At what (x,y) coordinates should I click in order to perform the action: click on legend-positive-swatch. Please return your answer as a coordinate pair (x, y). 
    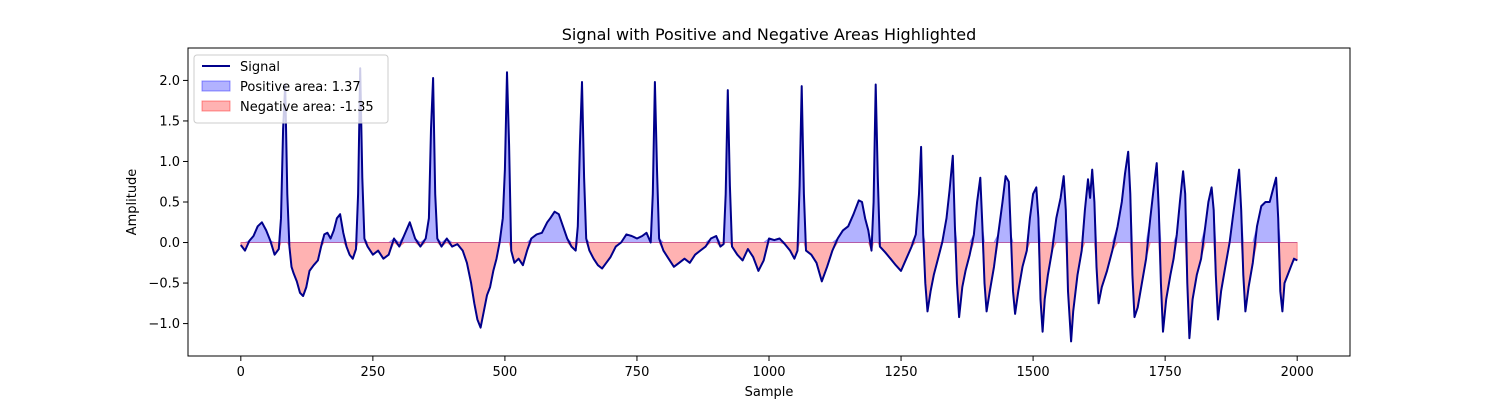
    Looking at the image, I should click on (216, 86).